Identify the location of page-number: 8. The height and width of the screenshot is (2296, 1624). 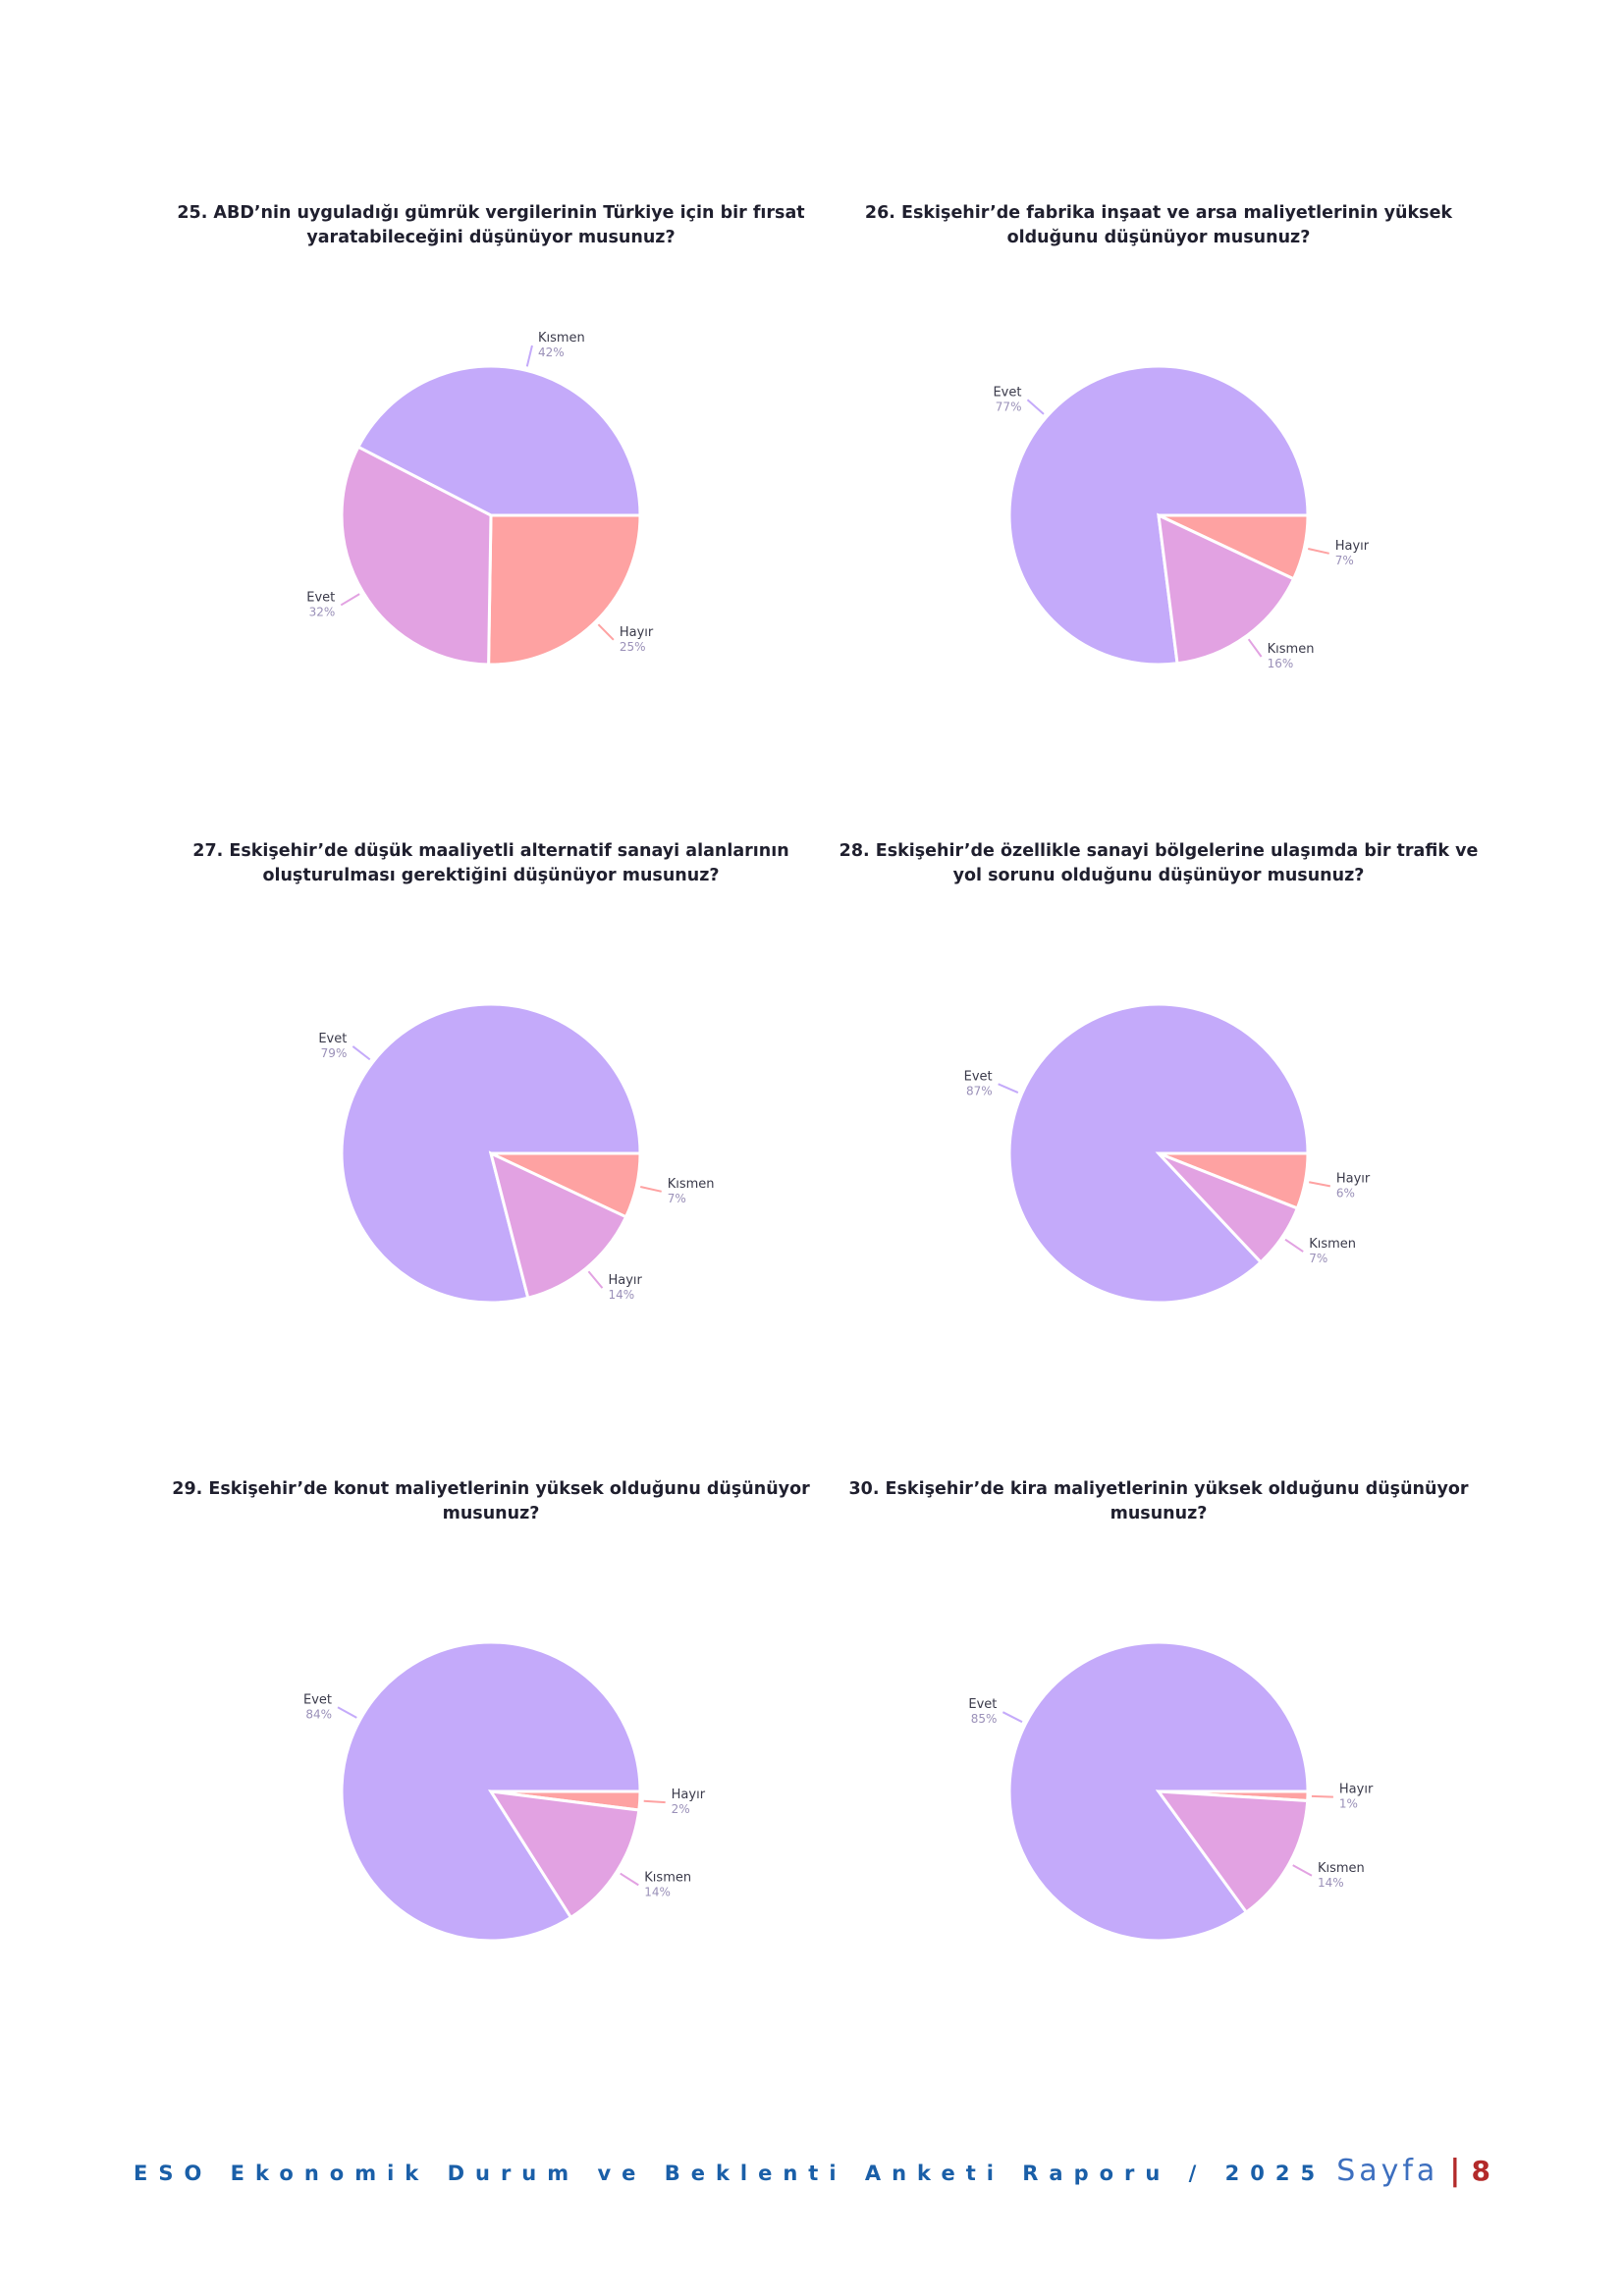
(1480, 2171).